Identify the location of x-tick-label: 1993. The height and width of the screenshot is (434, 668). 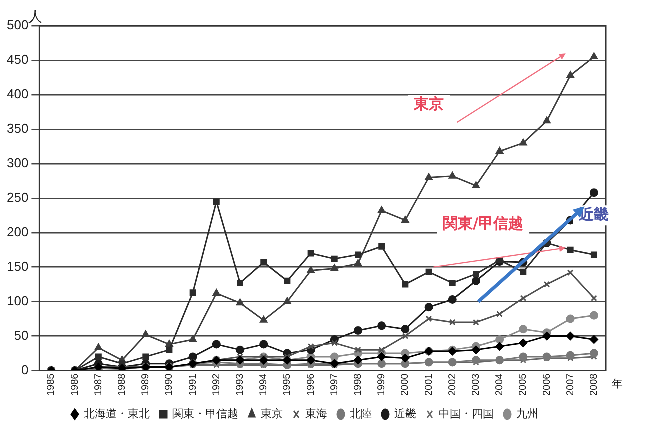
(240, 384).